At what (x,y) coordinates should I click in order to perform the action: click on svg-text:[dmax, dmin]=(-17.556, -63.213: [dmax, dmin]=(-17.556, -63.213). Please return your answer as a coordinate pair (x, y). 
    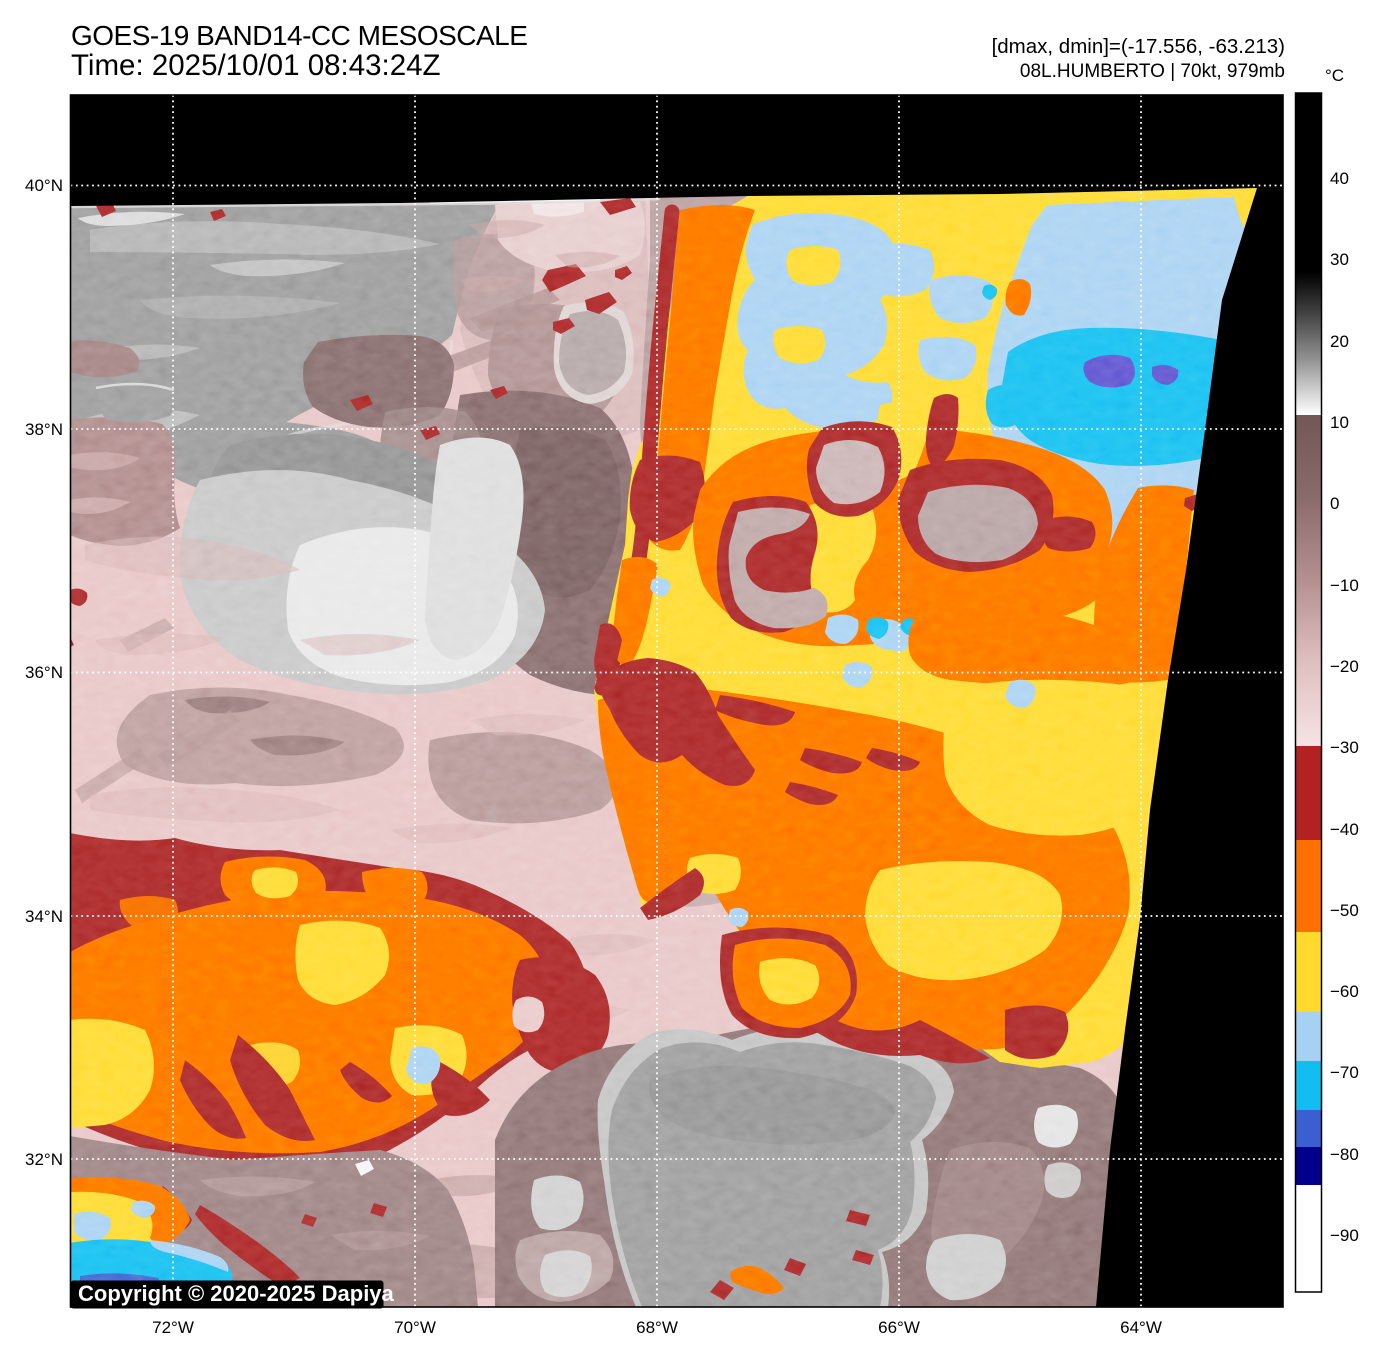
    Looking at the image, I should click on (1138, 46).